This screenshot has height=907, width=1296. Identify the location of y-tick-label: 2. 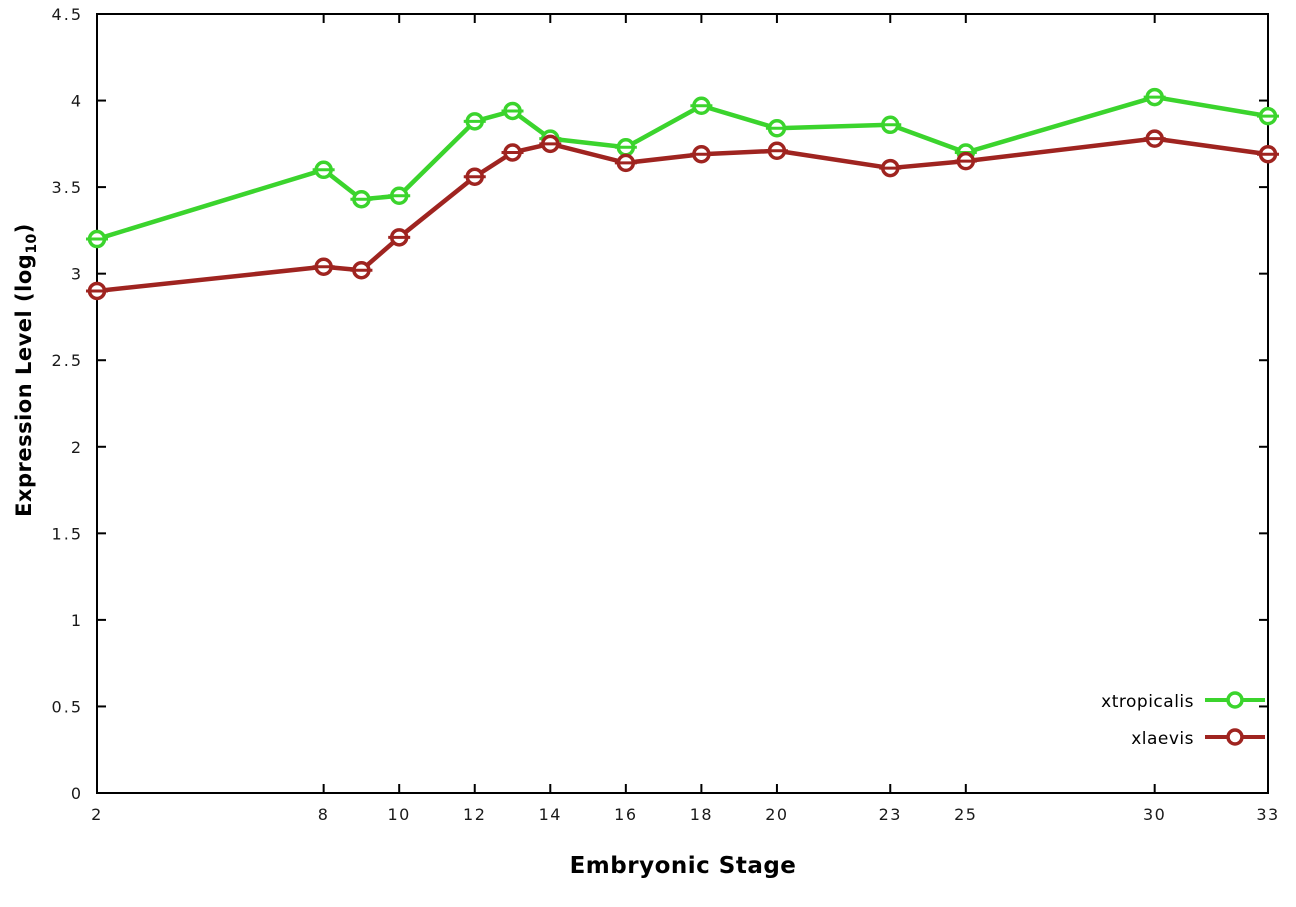
(77, 447).